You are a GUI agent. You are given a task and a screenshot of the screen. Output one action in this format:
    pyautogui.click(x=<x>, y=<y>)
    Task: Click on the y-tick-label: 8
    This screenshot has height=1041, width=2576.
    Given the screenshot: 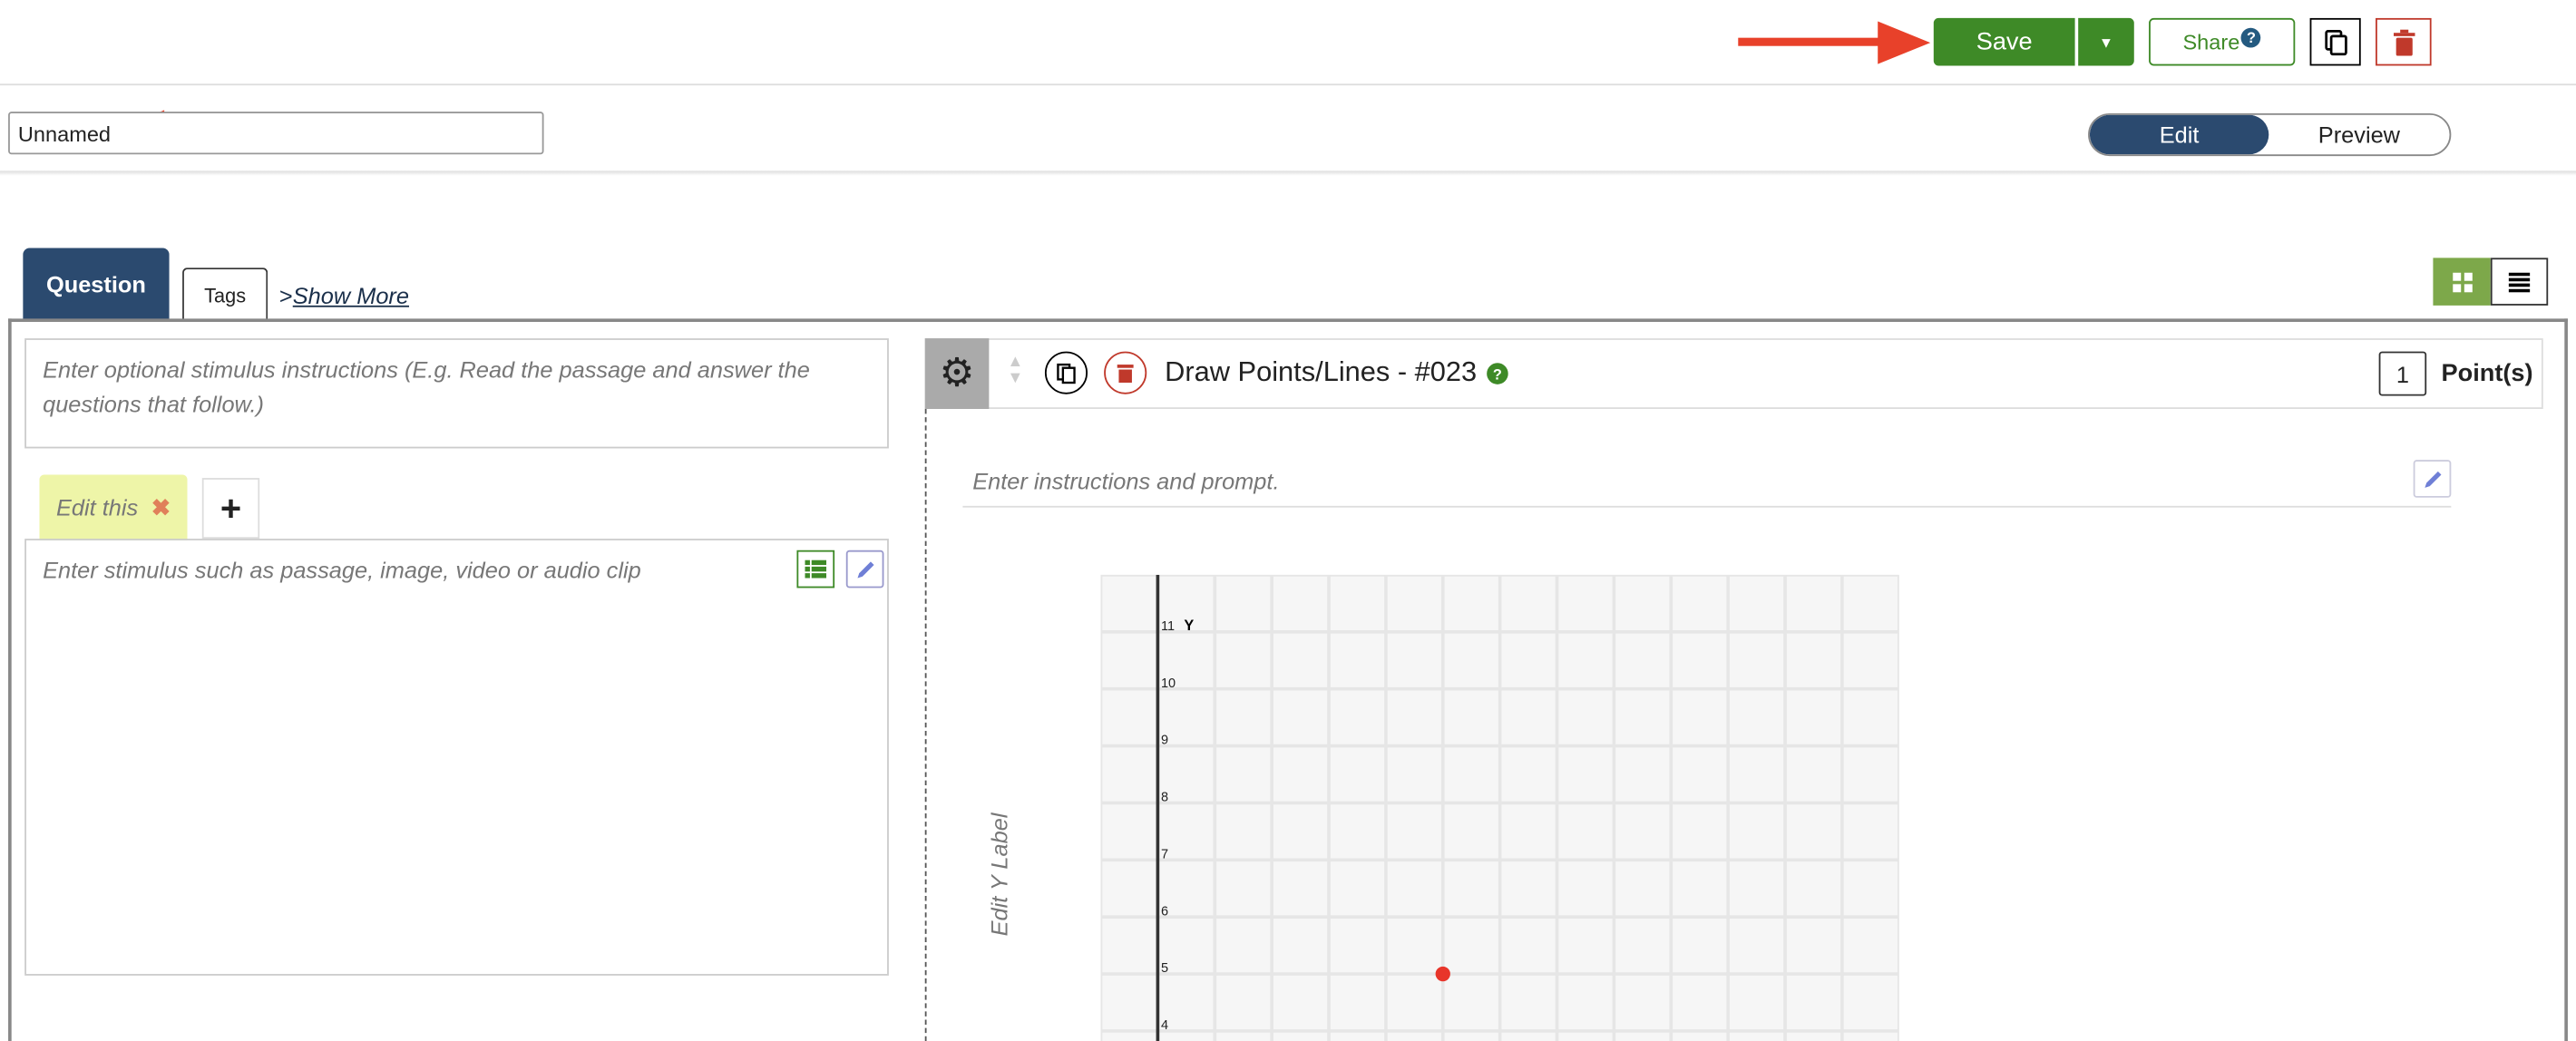 What is the action you would take?
    pyautogui.click(x=1164, y=798)
    